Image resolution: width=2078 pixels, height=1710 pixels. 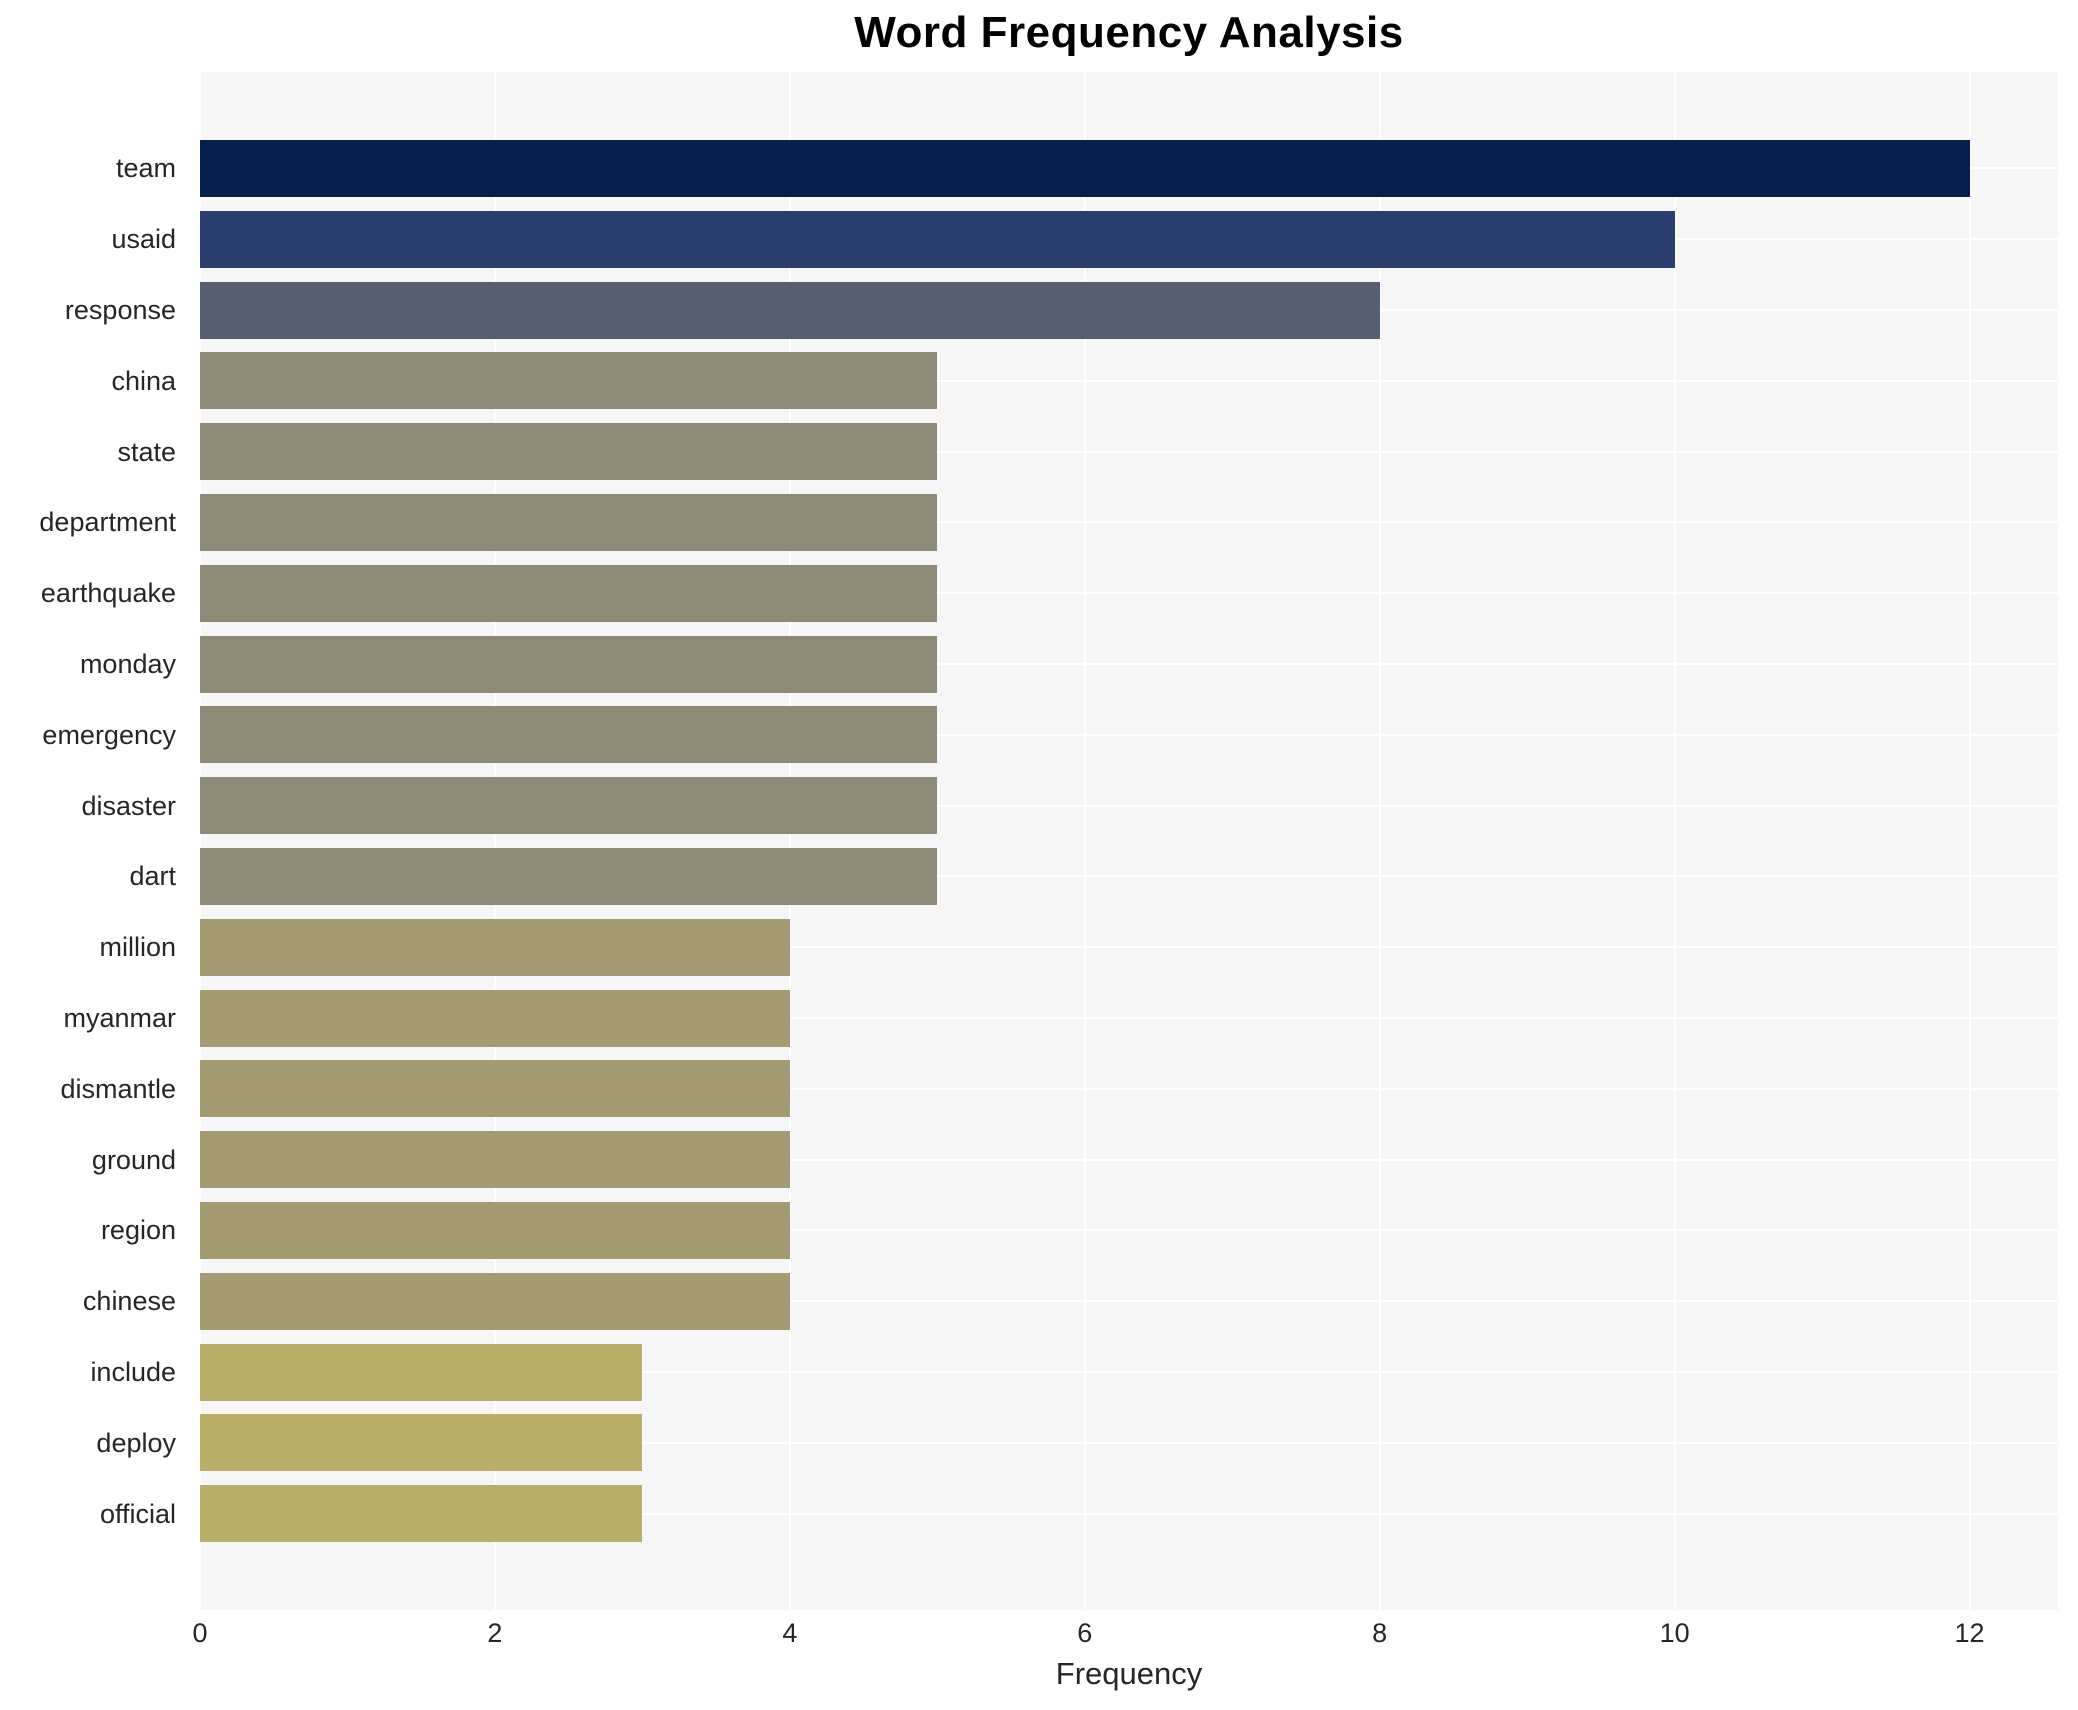 I want to click on y-gridline-china, so click(x=1129, y=380).